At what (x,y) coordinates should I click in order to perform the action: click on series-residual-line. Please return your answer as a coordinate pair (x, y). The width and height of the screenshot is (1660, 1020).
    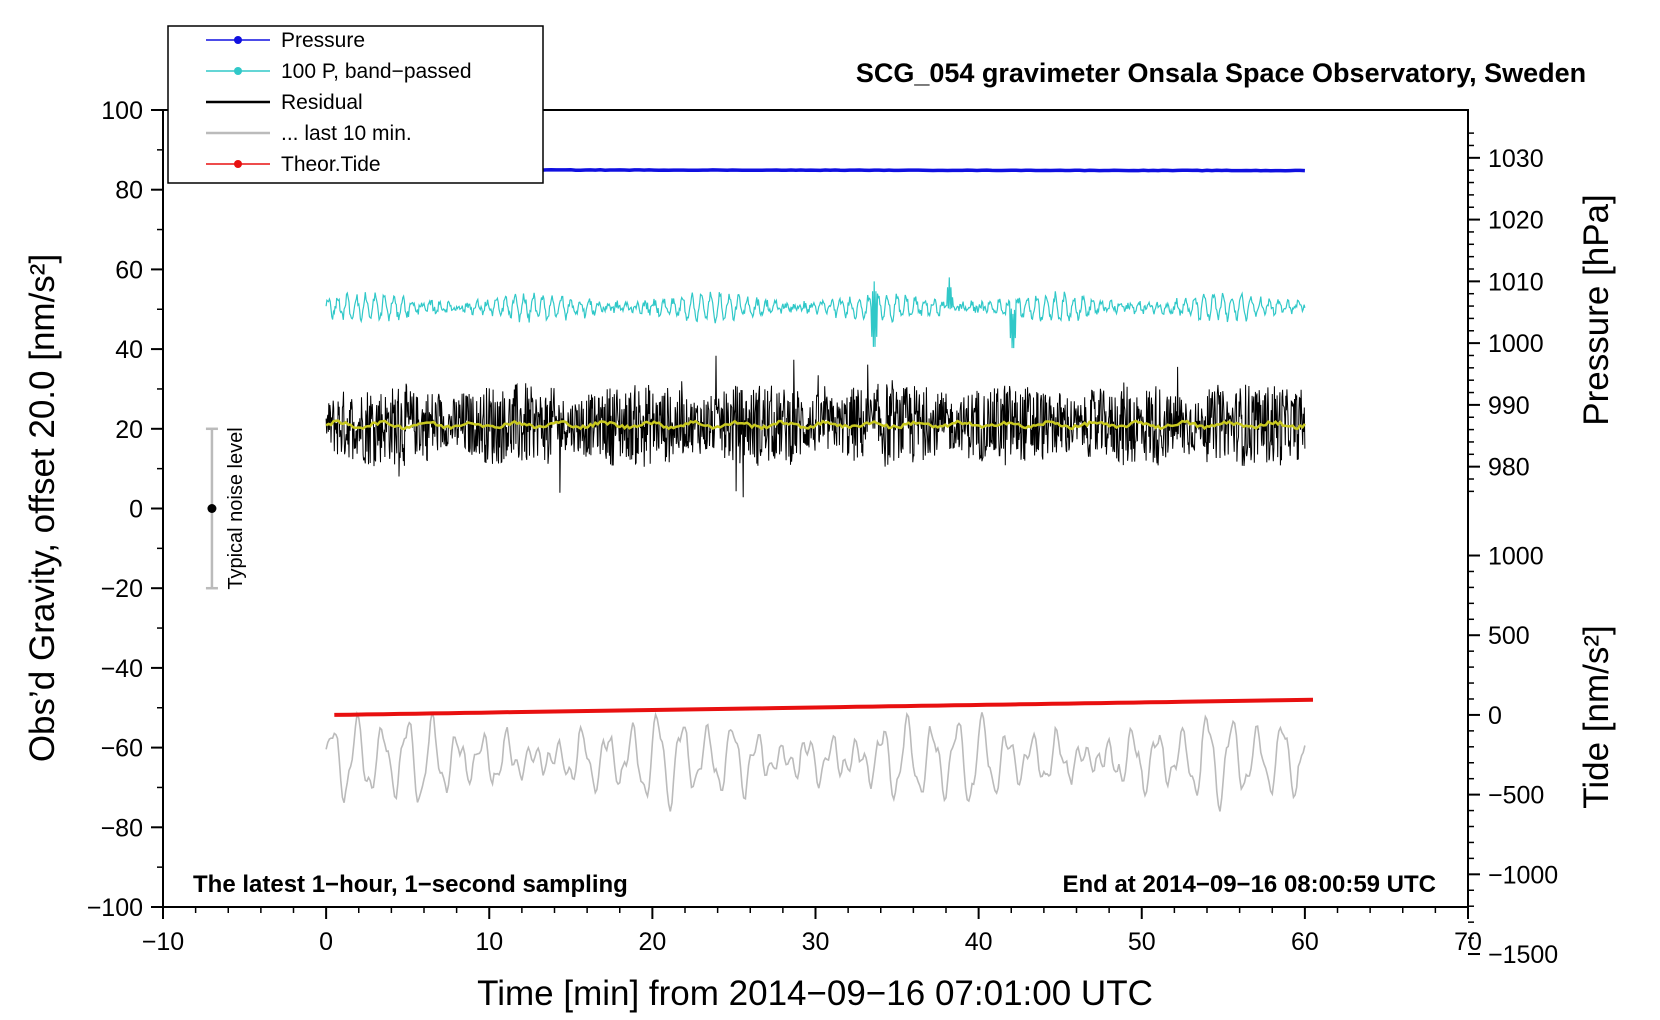
    Looking at the image, I should click on (815, 426).